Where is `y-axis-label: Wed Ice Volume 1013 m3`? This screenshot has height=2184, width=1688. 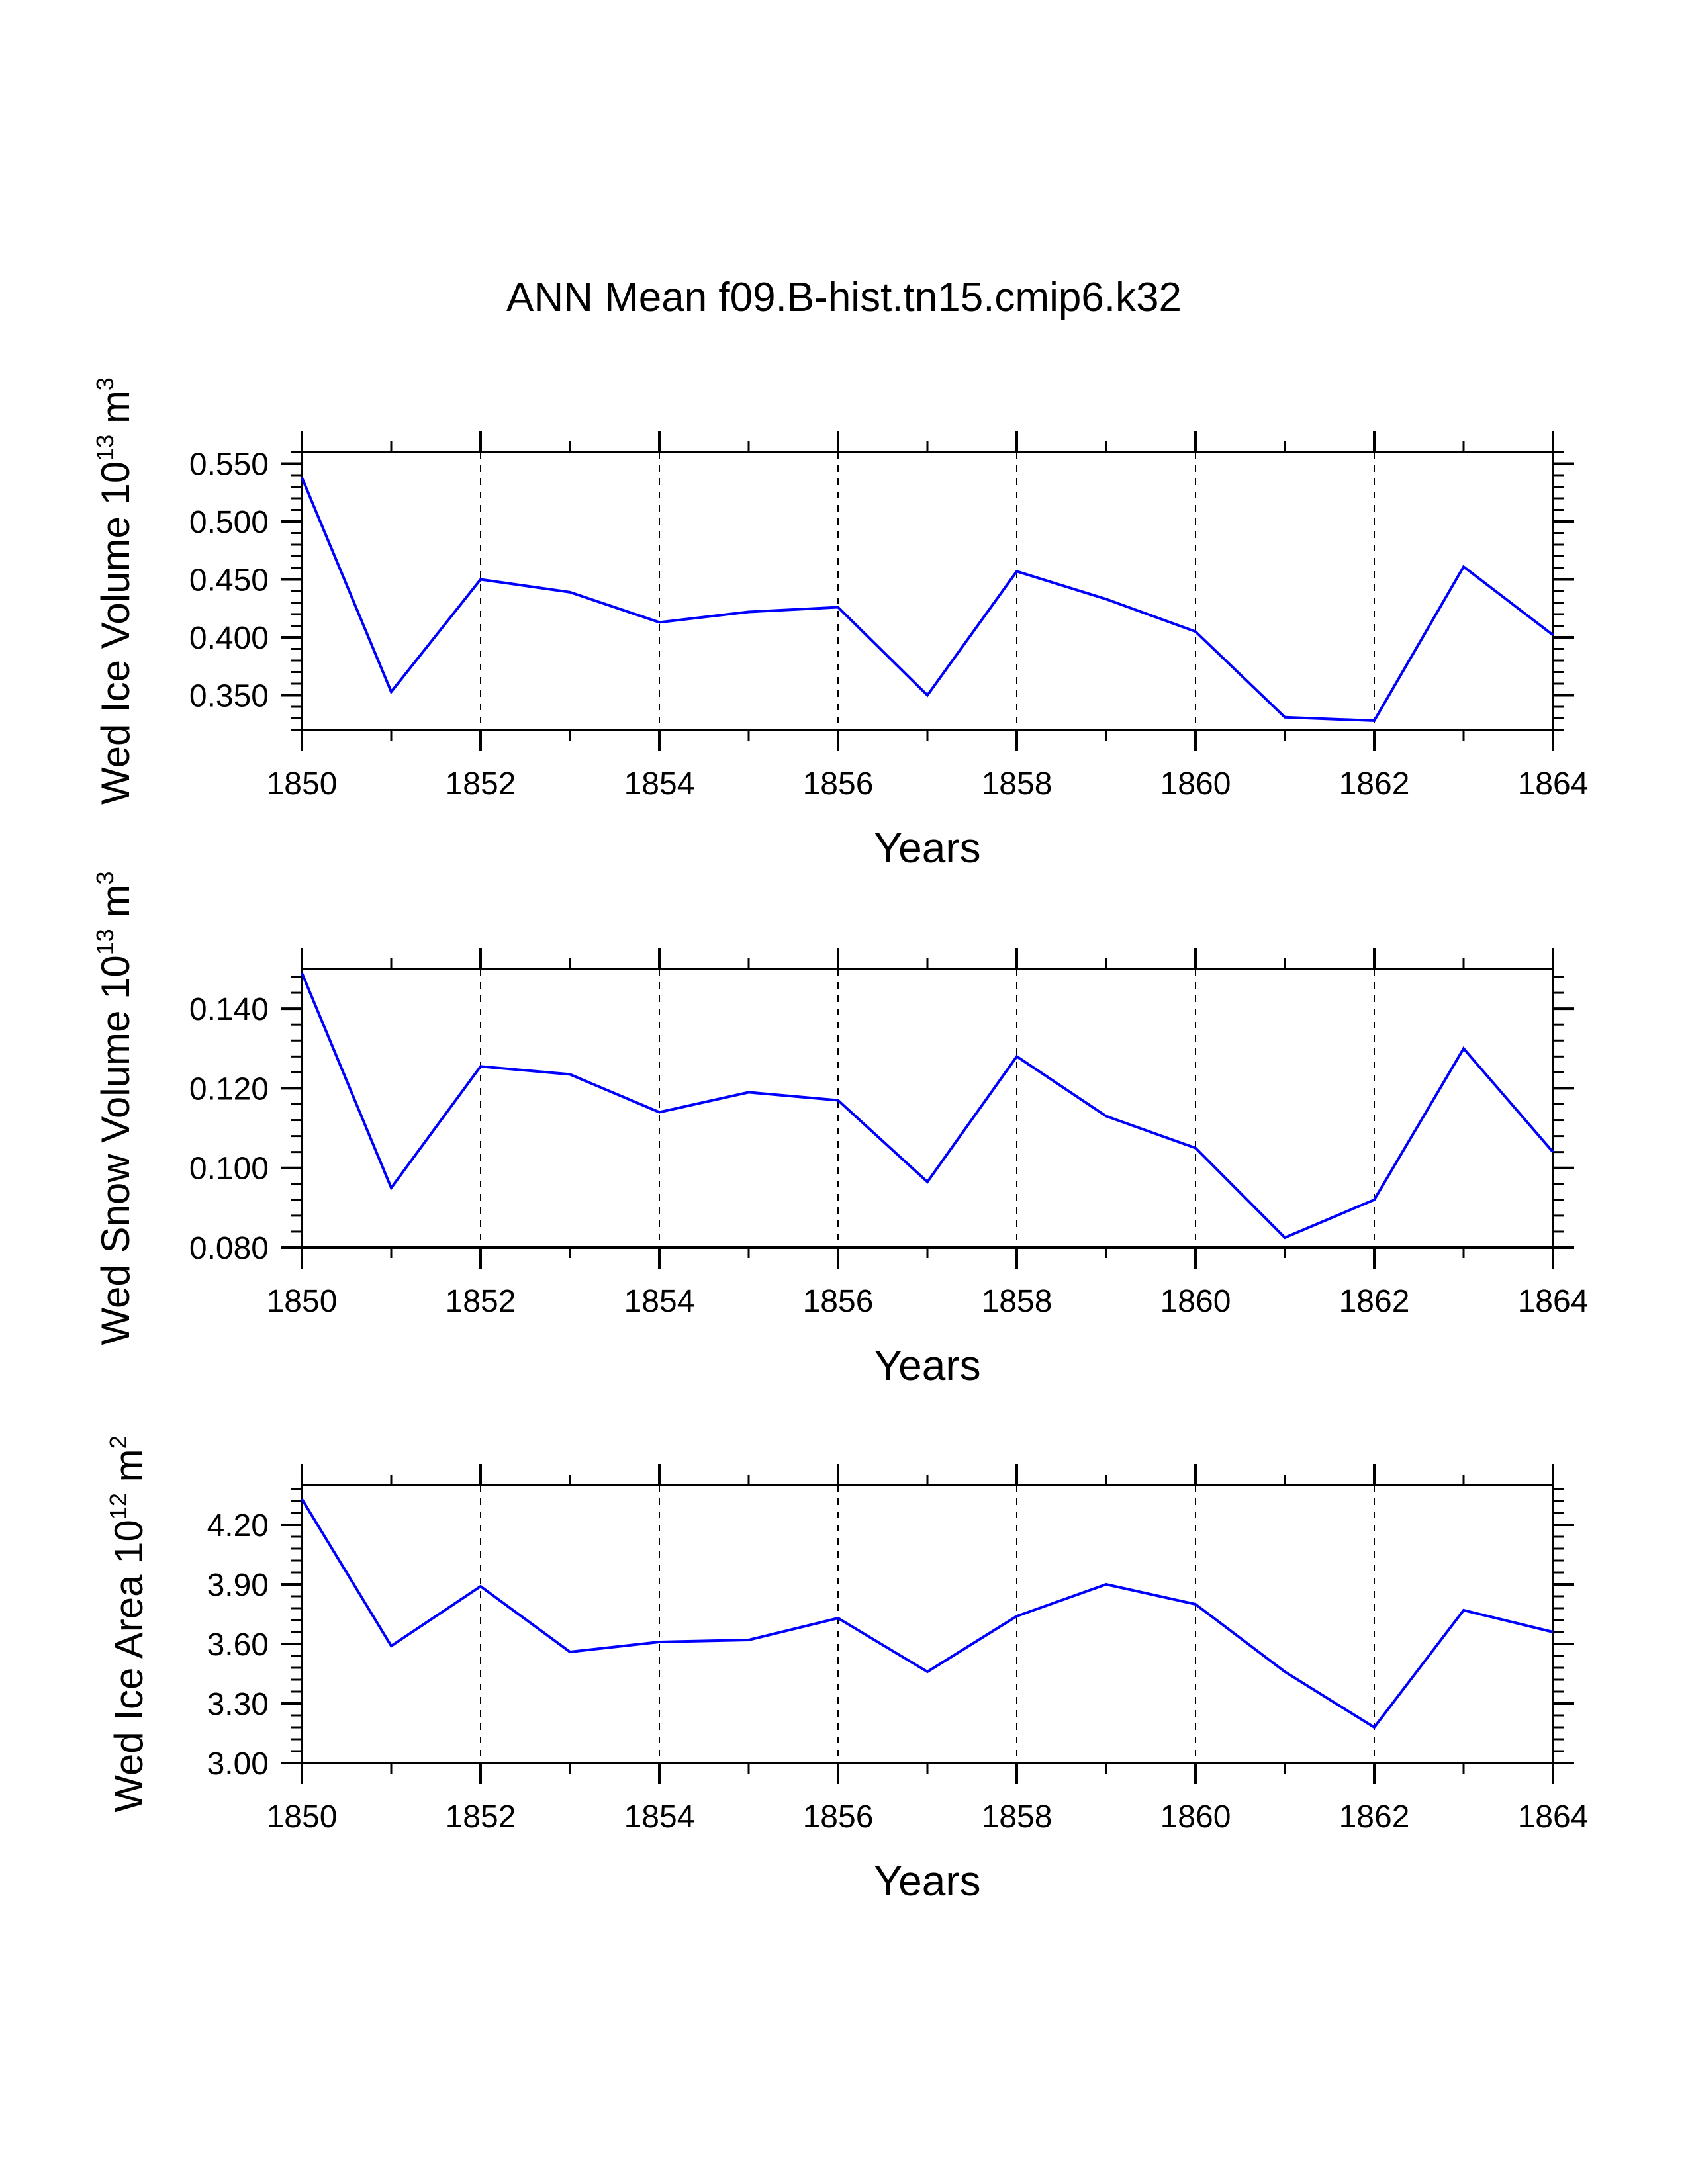
y-axis-label: Wed Ice Volume 1013 m3 is located at coordinates (114, 591).